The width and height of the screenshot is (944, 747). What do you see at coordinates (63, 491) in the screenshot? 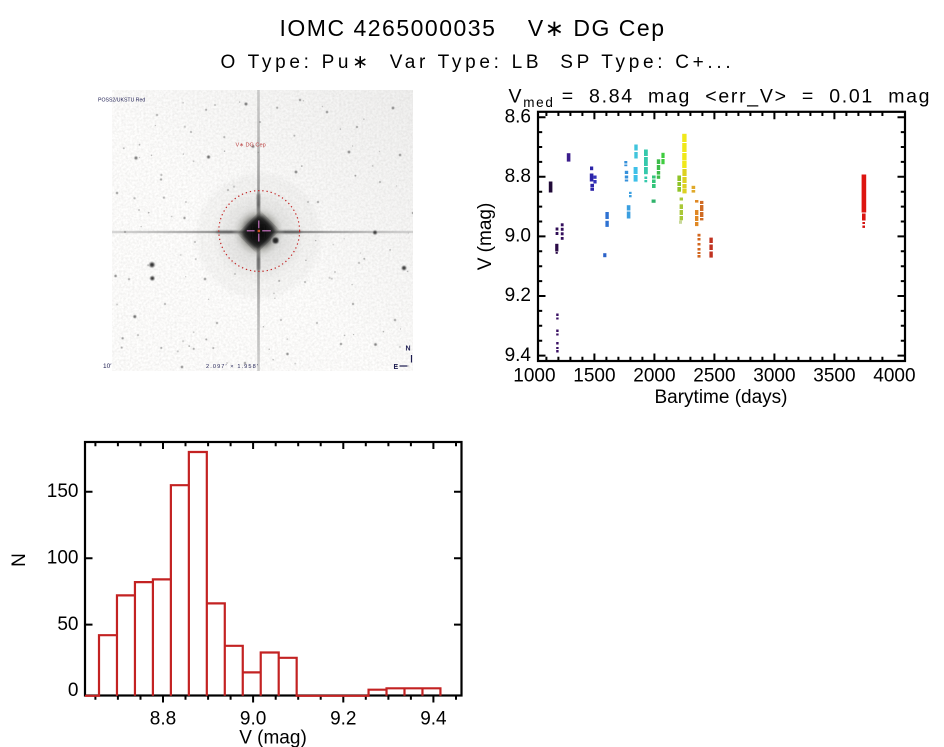
I see `svg-text: 150` at bounding box center [63, 491].